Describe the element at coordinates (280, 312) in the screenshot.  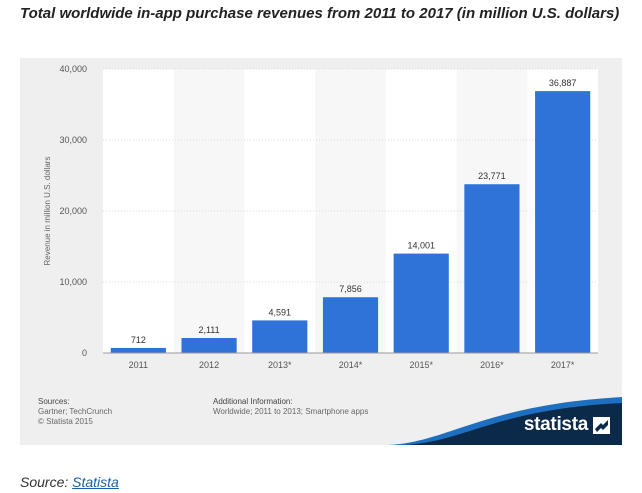
I see `bar-value-label: 4,591` at that location.